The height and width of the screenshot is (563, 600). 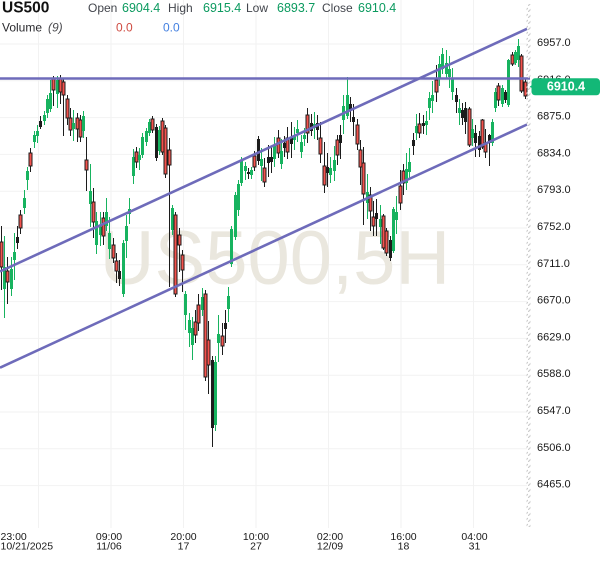 I want to click on svg-text: 11/06, so click(x=109, y=547).